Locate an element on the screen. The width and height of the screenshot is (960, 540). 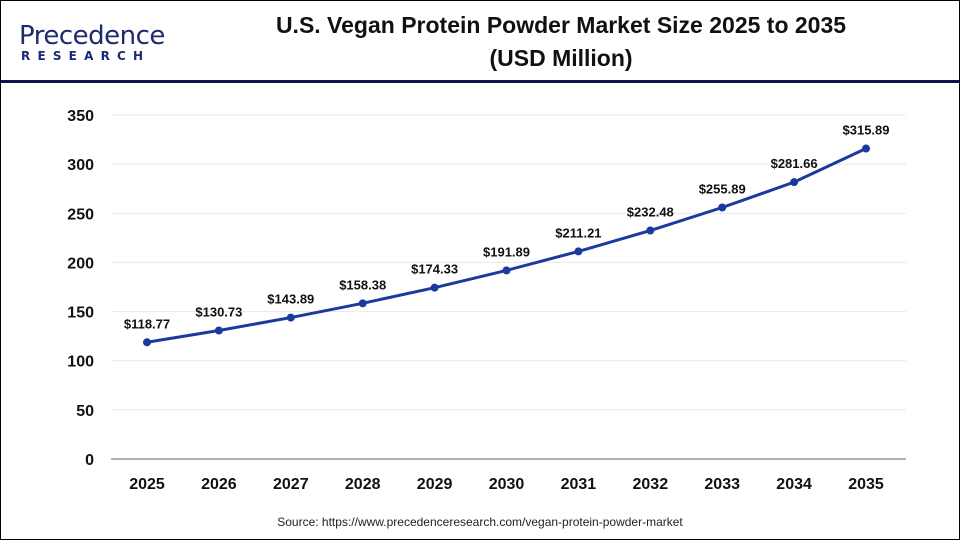
data-label: $232.48 is located at coordinates (650, 212).